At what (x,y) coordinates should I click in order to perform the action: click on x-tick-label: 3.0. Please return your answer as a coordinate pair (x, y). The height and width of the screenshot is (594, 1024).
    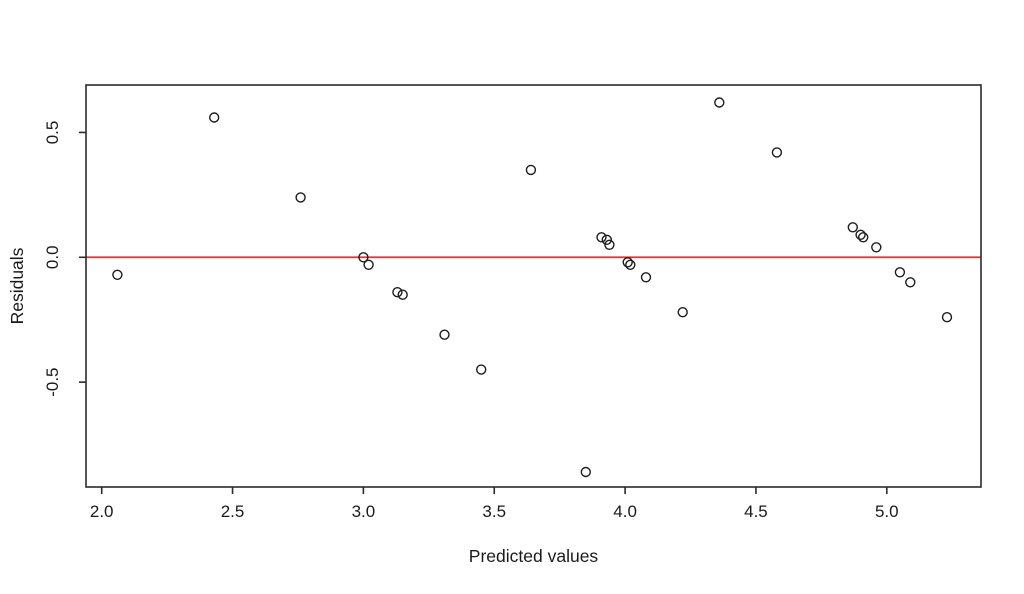
    Looking at the image, I should click on (364, 511).